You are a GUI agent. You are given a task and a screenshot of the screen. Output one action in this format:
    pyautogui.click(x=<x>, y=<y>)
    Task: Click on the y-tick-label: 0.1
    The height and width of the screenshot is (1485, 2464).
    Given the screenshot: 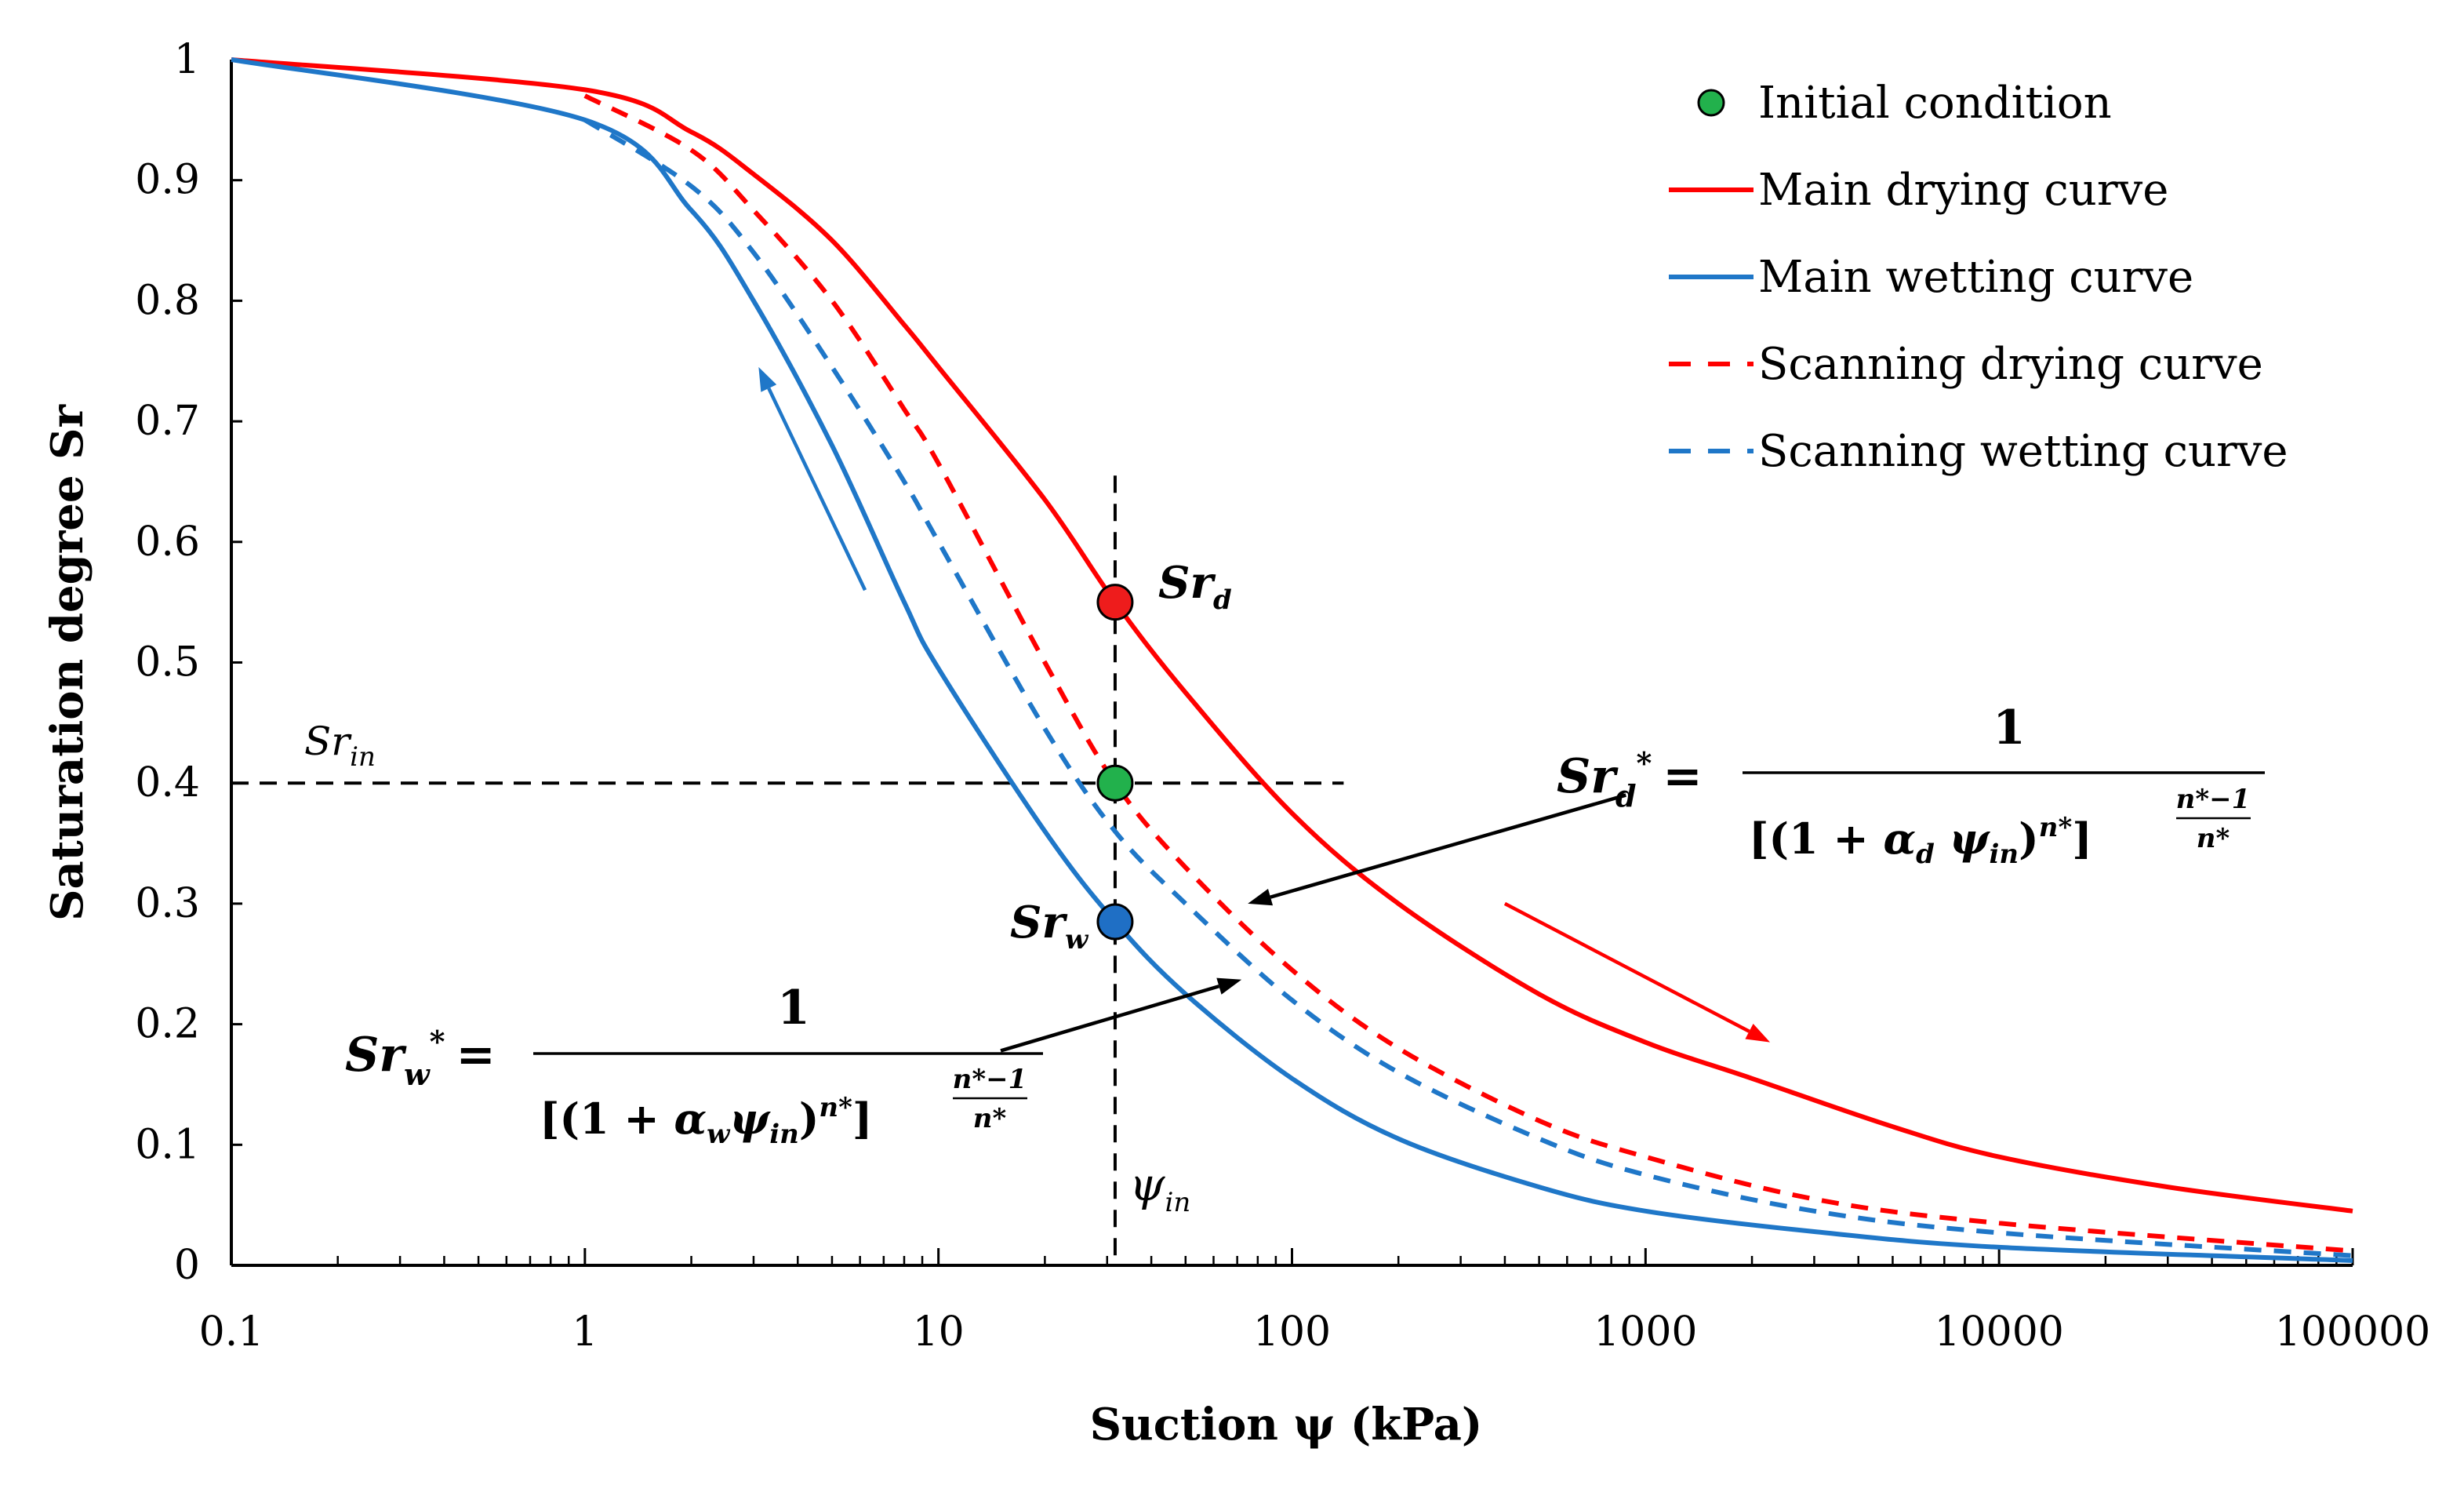 What is the action you would take?
    pyautogui.click(x=167, y=1144)
    